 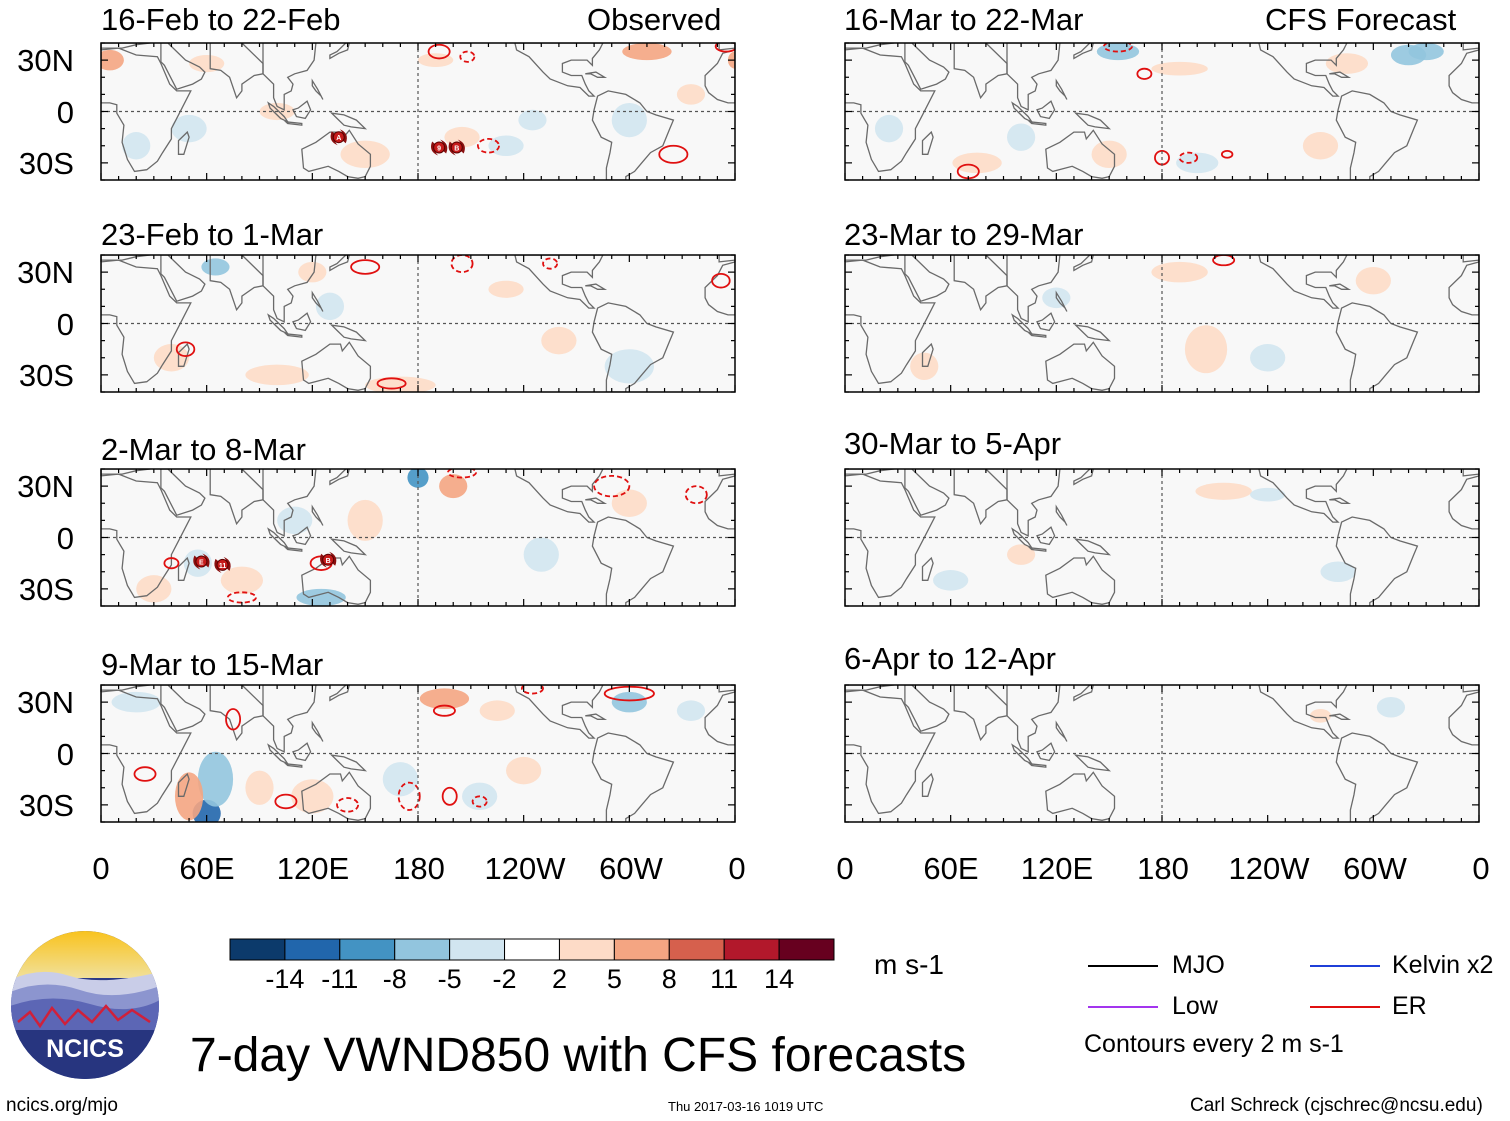 What do you see at coordinates (65, 324) in the screenshot?
I see `ytick-row1-0: 0` at bounding box center [65, 324].